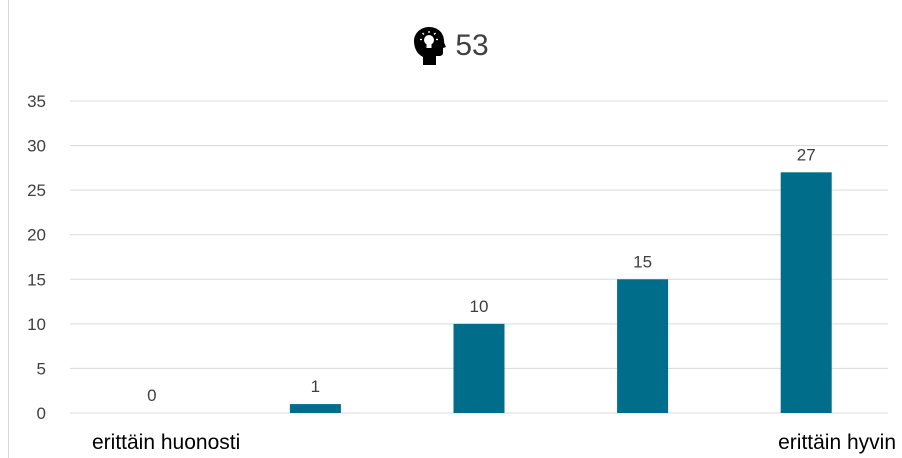 The width and height of the screenshot is (902, 458). Describe the element at coordinates (642, 261) in the screenshot. I see `data-label: 15` at that location.